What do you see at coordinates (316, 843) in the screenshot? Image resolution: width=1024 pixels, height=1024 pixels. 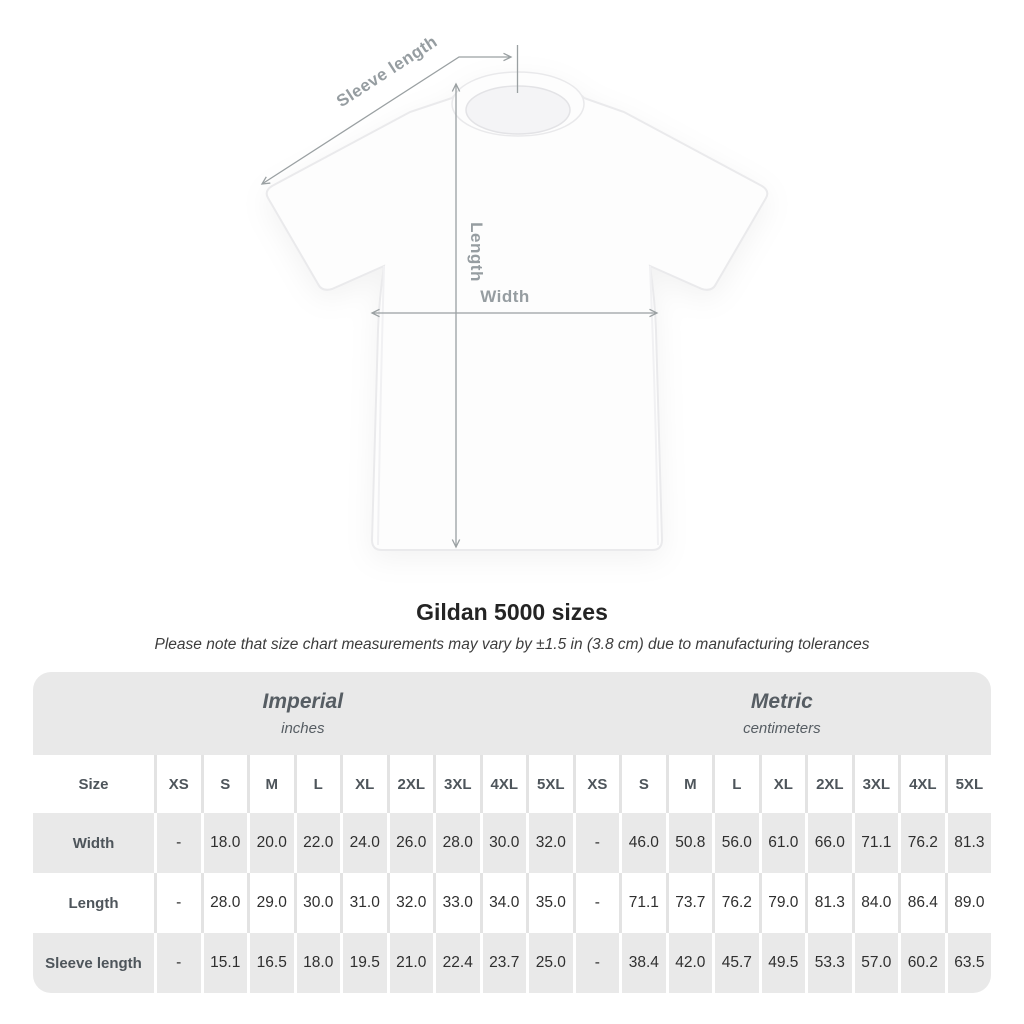 I see `table-cell: 22.0` at bounding box center [316, 843].